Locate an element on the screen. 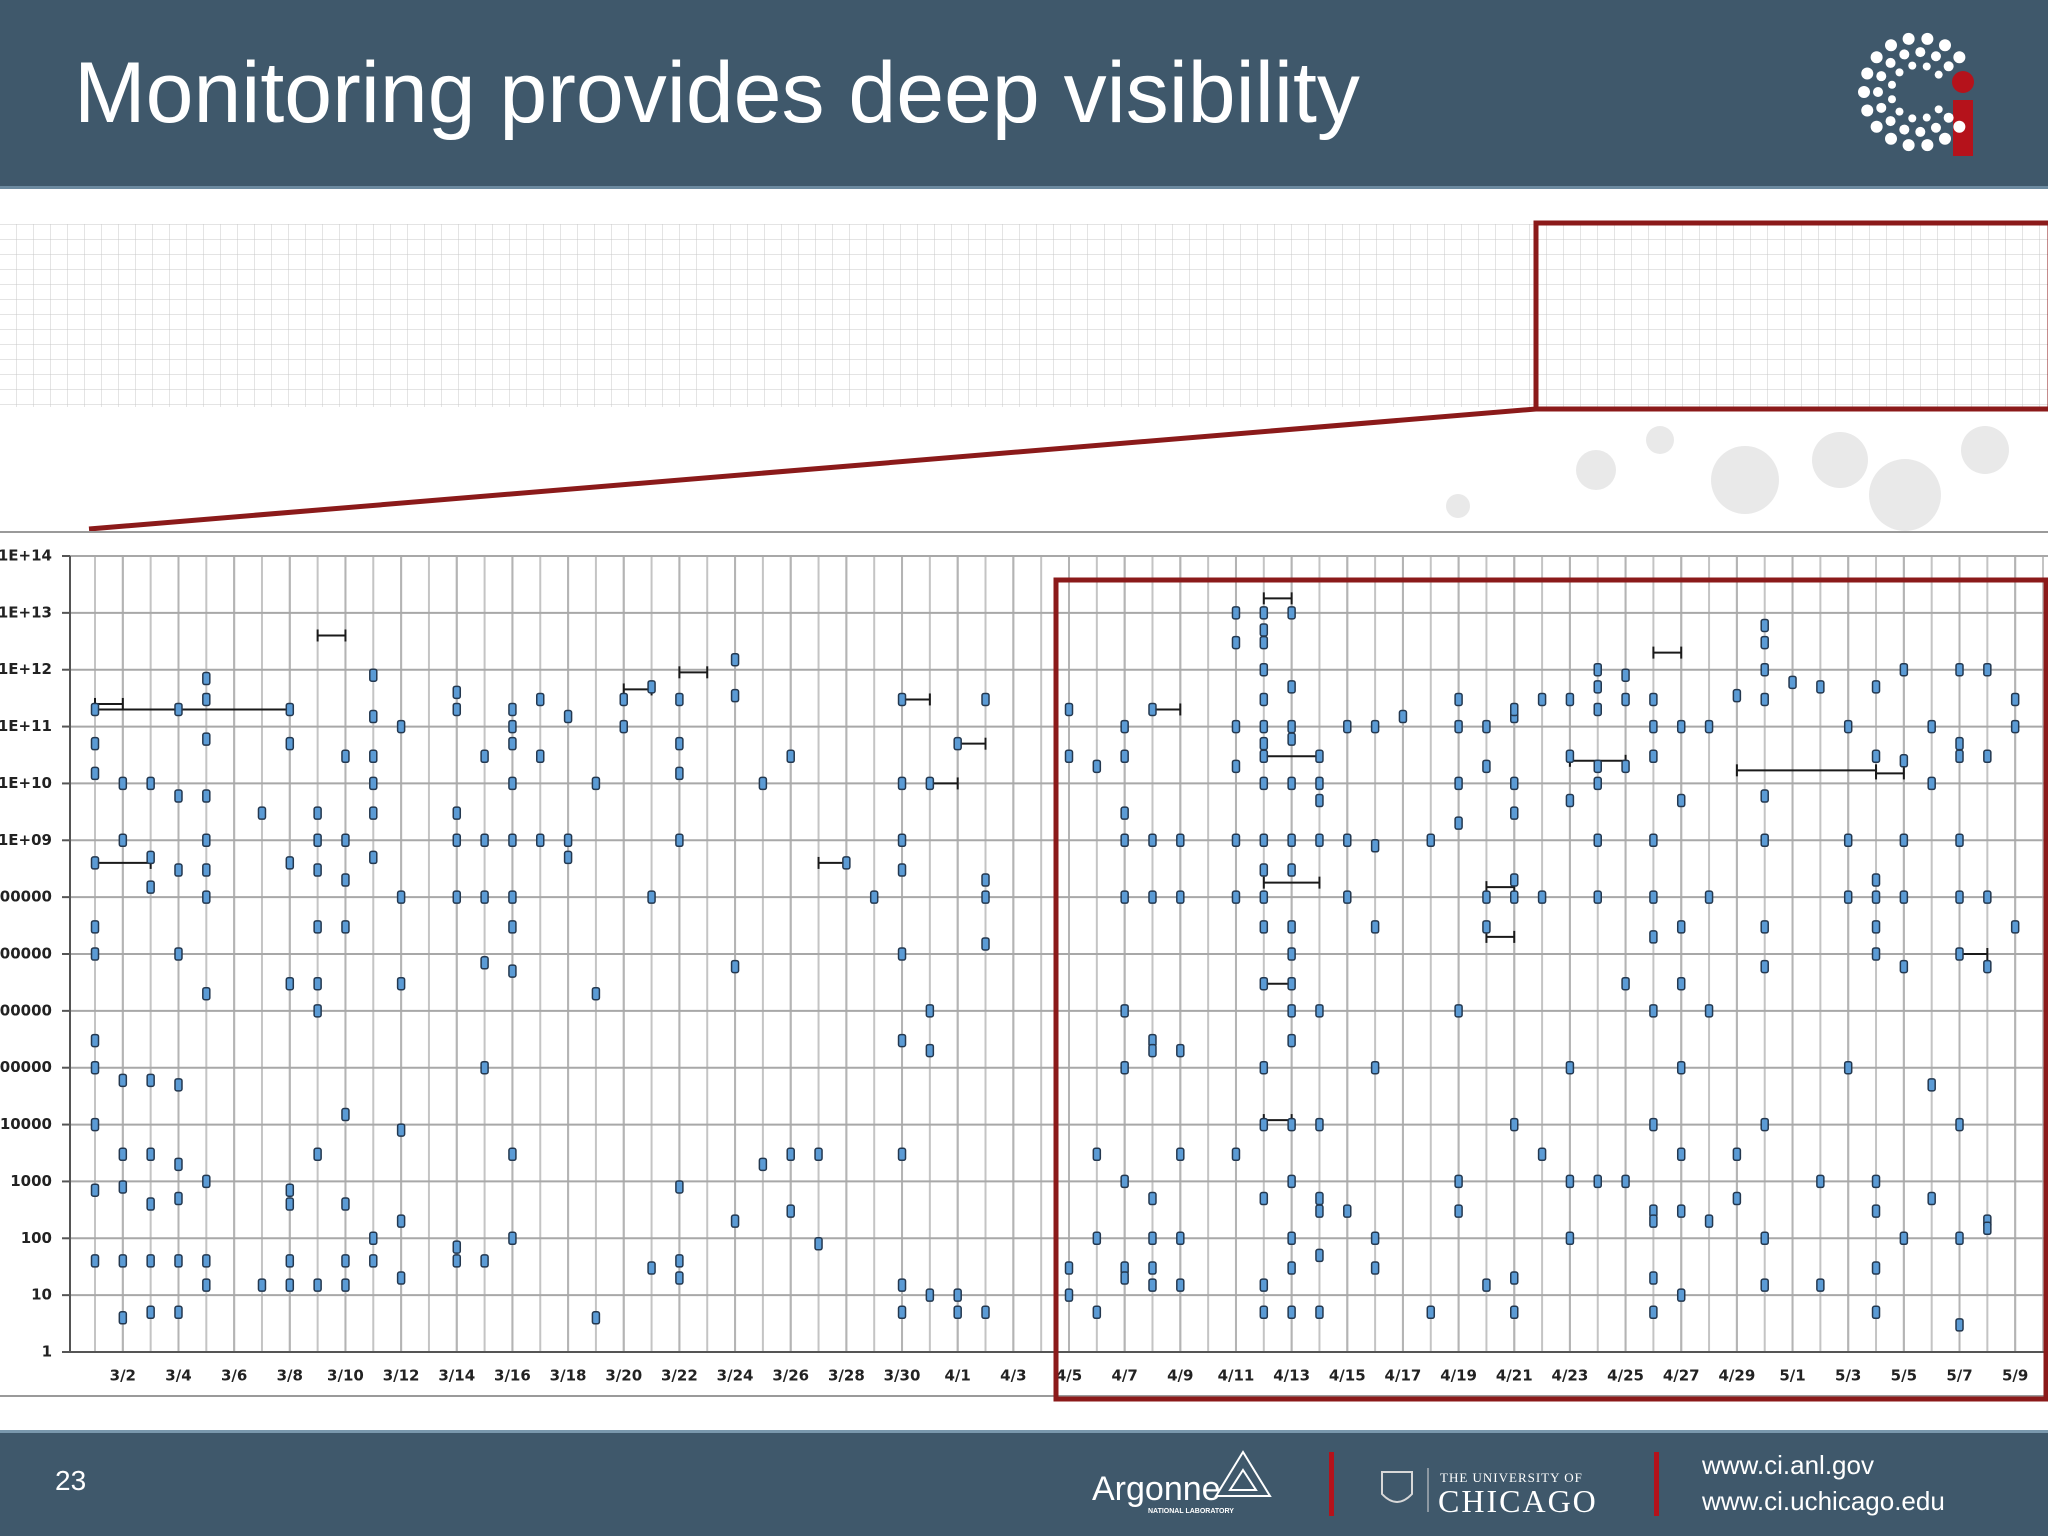 The height and width of the screenshot is (1536, 2048). y-tick-label: 1E+10 is located at coordinates (26, 783).